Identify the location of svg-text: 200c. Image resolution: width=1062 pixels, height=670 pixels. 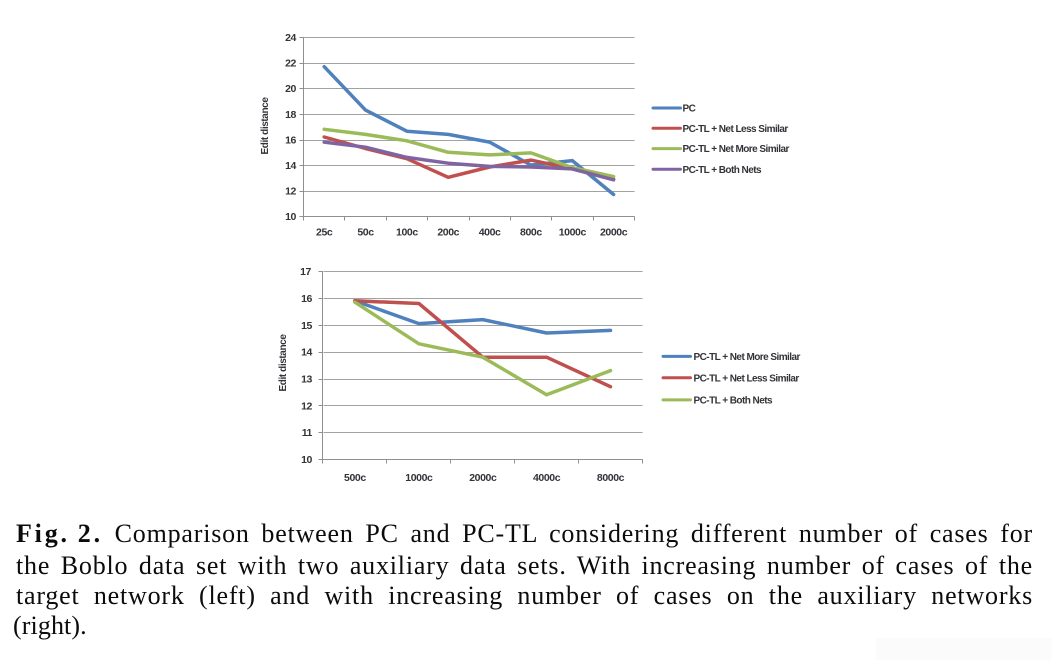
(448, 233).